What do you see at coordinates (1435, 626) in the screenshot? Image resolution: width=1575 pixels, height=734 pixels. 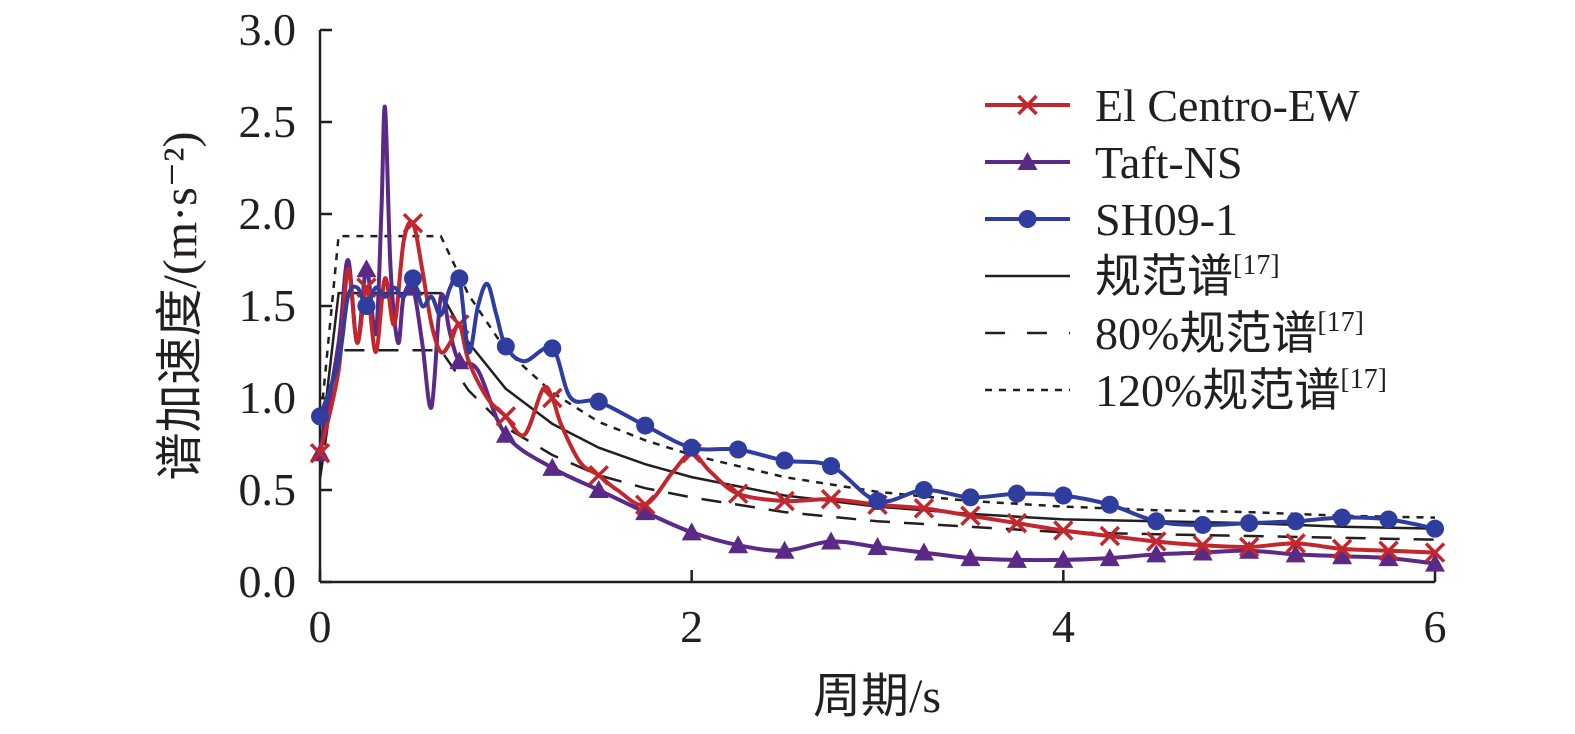 I see `x-tick-label: 6` at bounding box center [1435, 626].